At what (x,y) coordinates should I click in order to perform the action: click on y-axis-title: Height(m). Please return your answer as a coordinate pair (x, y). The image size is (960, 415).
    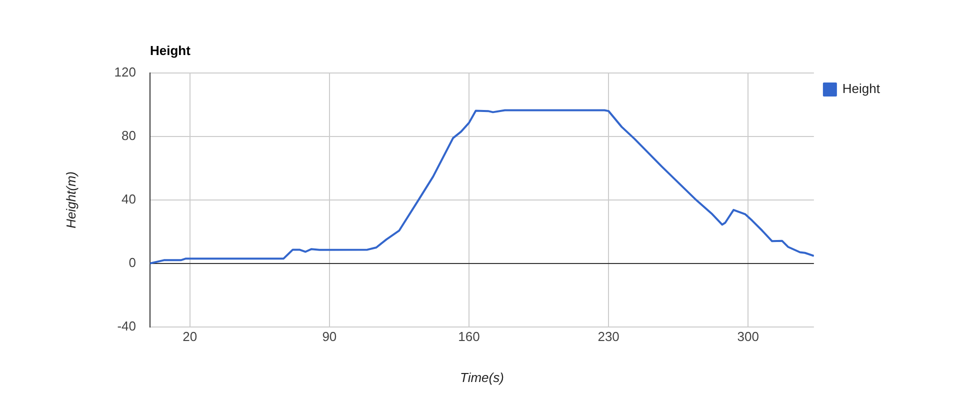
    Looking at the image, I should click on (70, 199).